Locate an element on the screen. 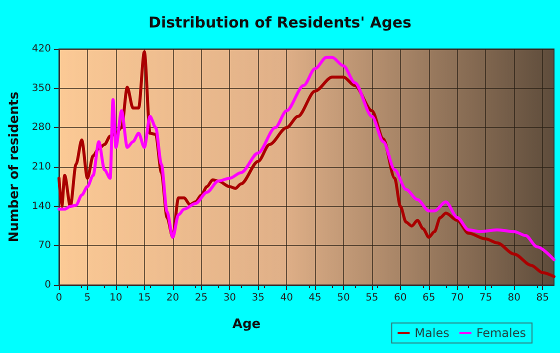 This screenshot has width=560, height=353. x-tick-label: 5 is located at coordinates (87, 298).